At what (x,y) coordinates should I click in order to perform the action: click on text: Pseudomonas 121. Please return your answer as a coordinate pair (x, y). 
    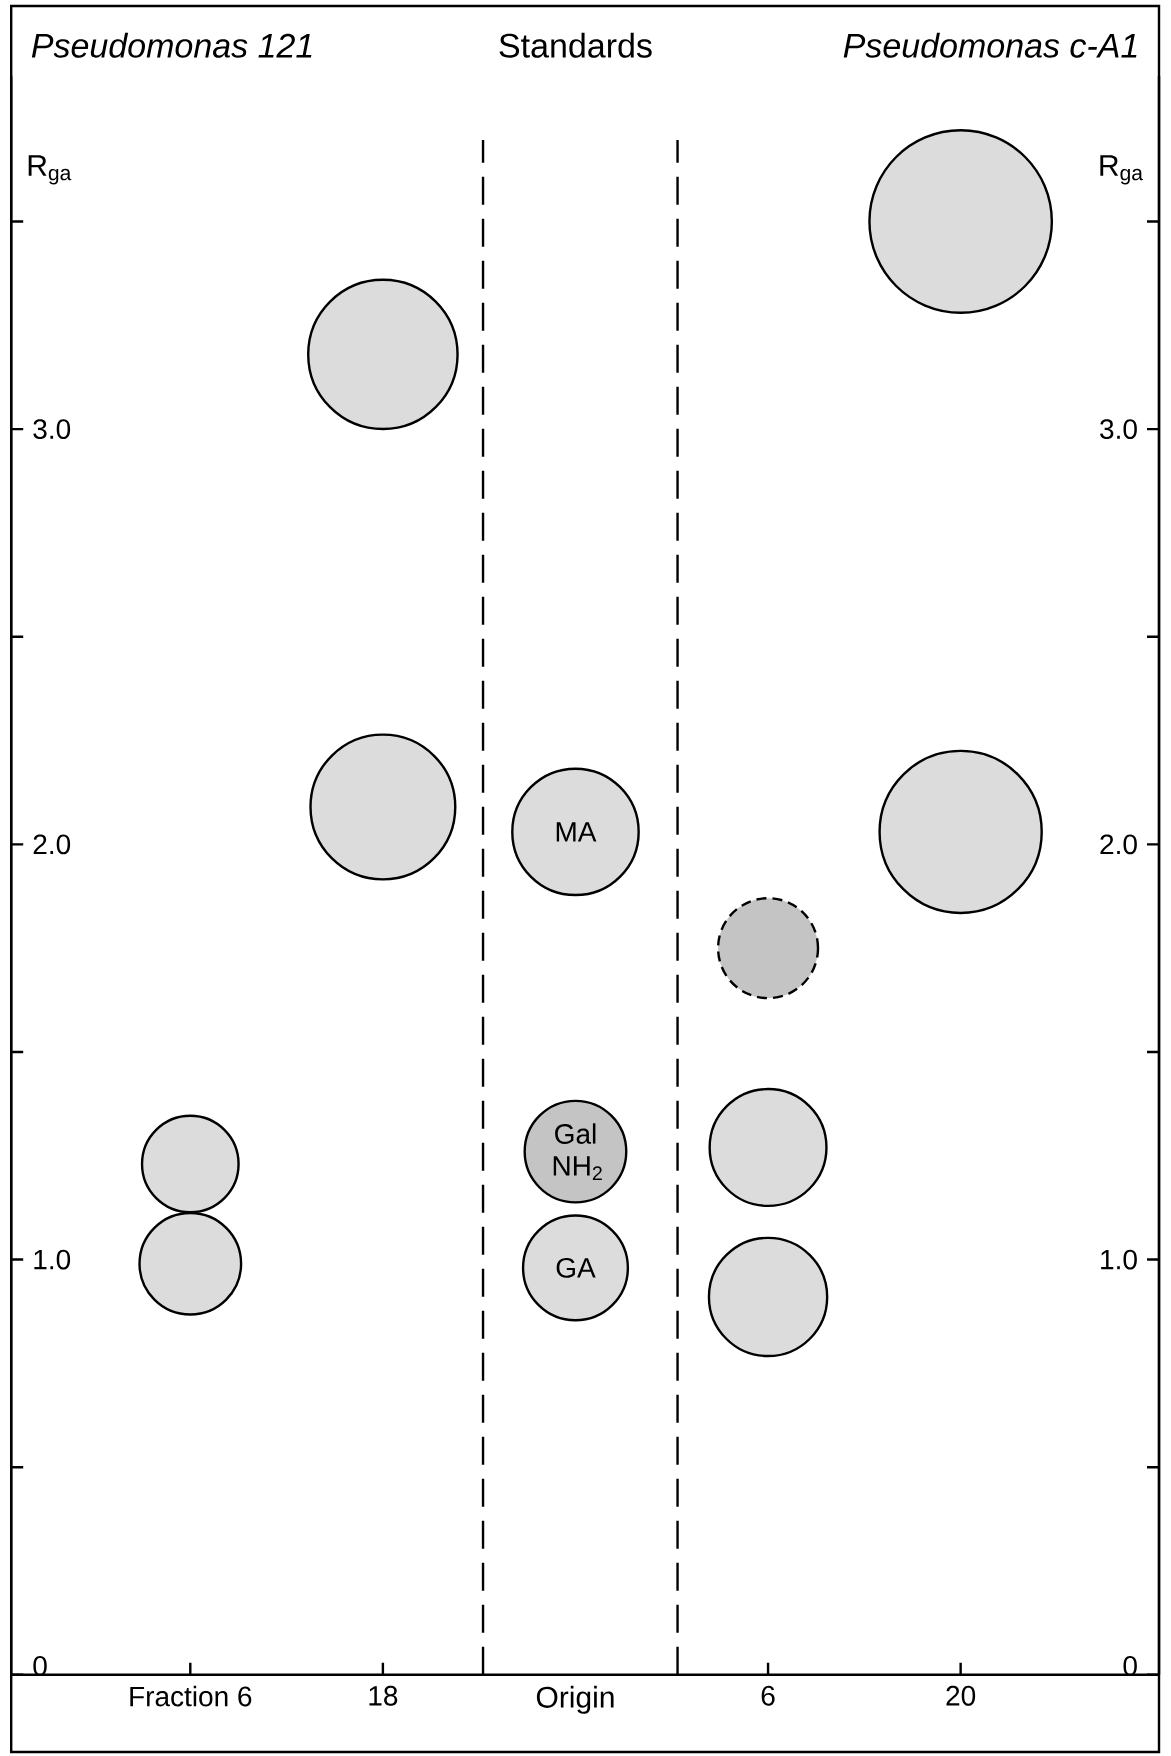
    Looking at the image, I should click on (171, 45).